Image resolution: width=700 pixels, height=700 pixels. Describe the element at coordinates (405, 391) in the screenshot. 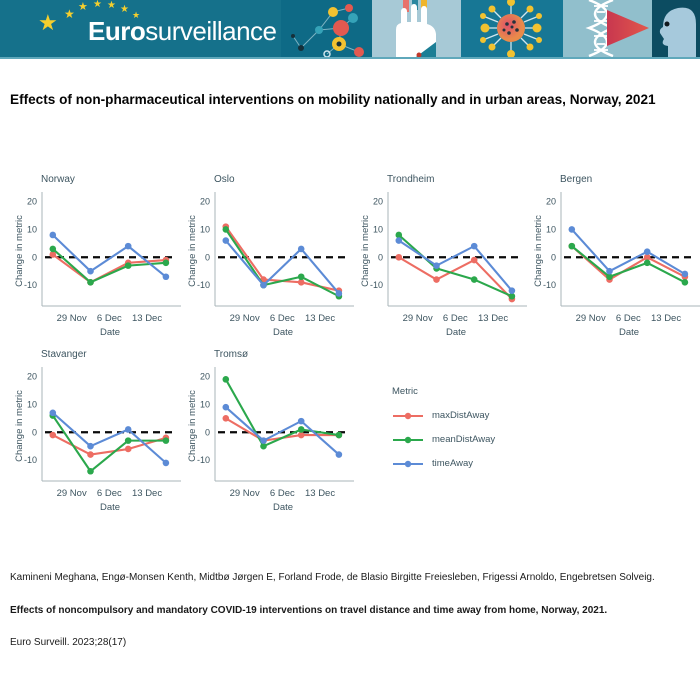

I see `legend-title: Metric` at that location.